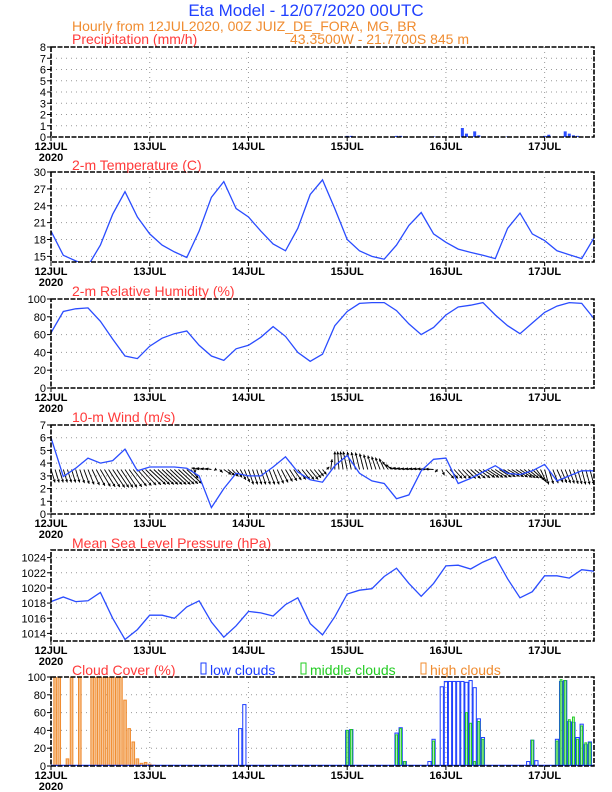 This screenshot has width=612, height=792. I want to click on rh-title: 2-m Relative Humidity (%), so click(153, 291).